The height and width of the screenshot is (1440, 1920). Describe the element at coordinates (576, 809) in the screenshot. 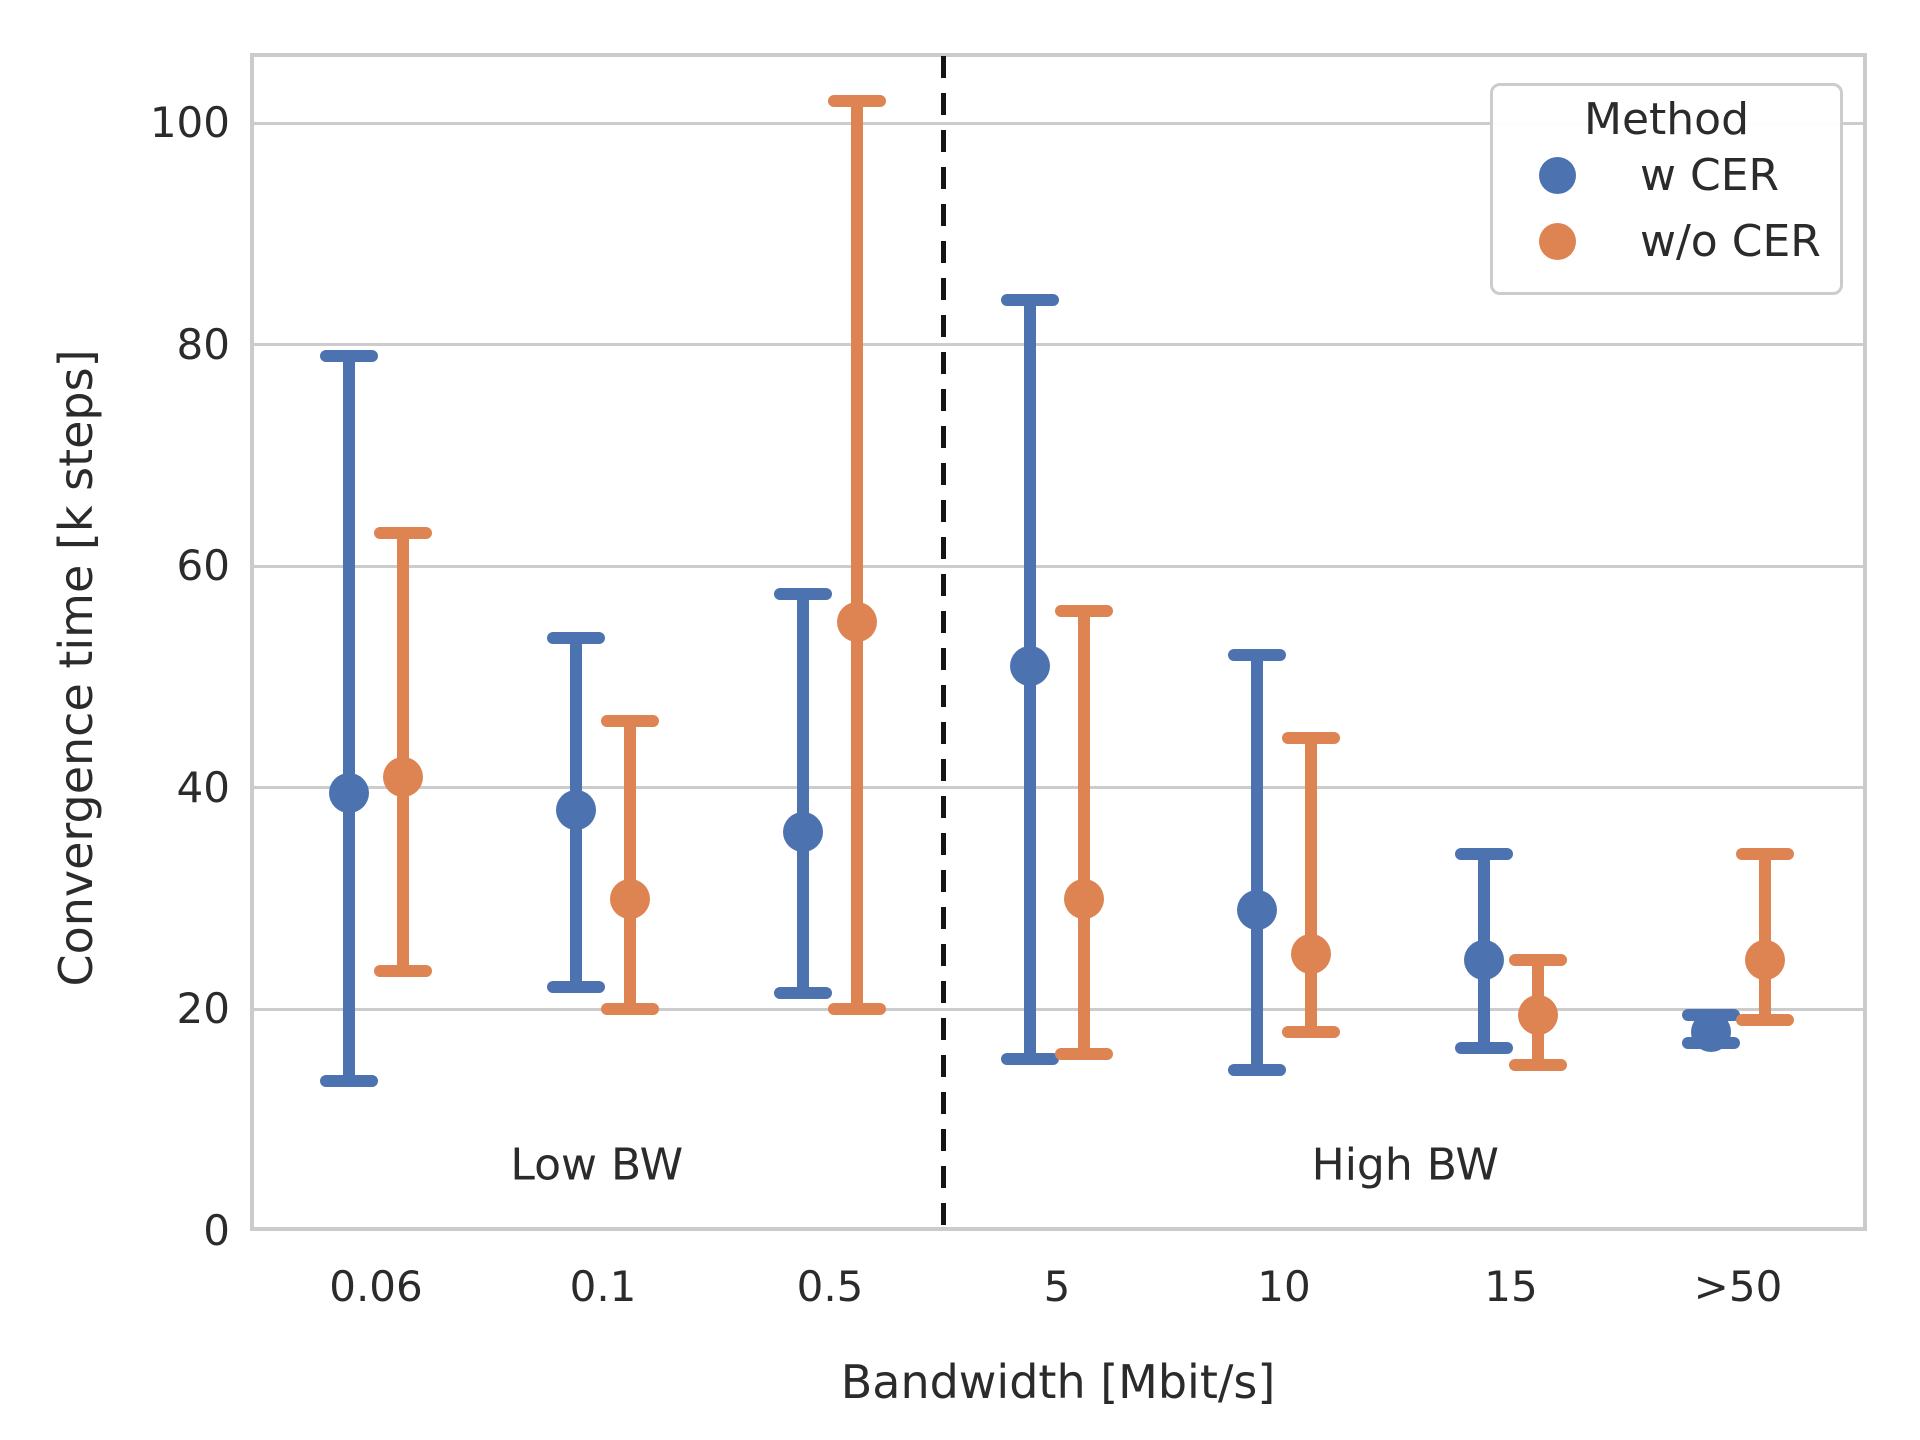

I see `point-mean-w-cer-0.1` at that location.